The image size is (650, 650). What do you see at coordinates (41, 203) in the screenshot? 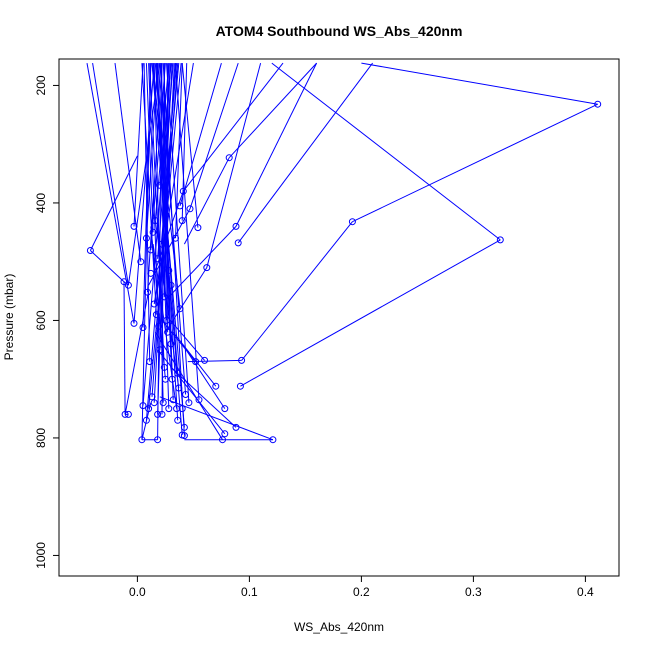
I see `y-tick-label: 400` at bounding box center [41, 203].